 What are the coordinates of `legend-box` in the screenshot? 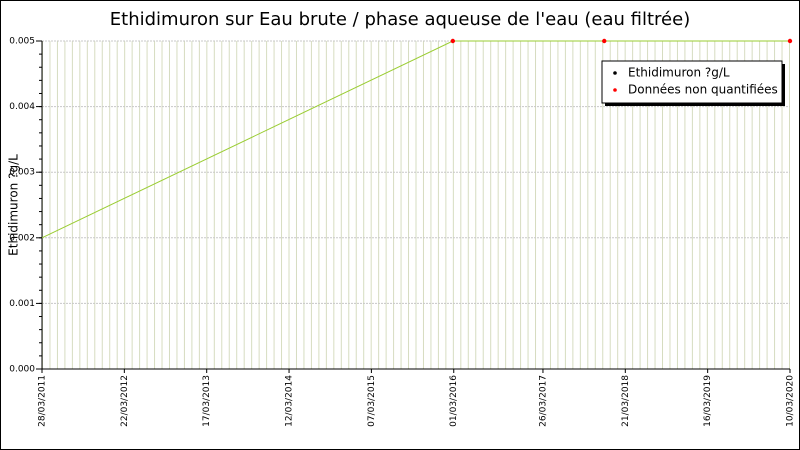 It's located at (692, 82).